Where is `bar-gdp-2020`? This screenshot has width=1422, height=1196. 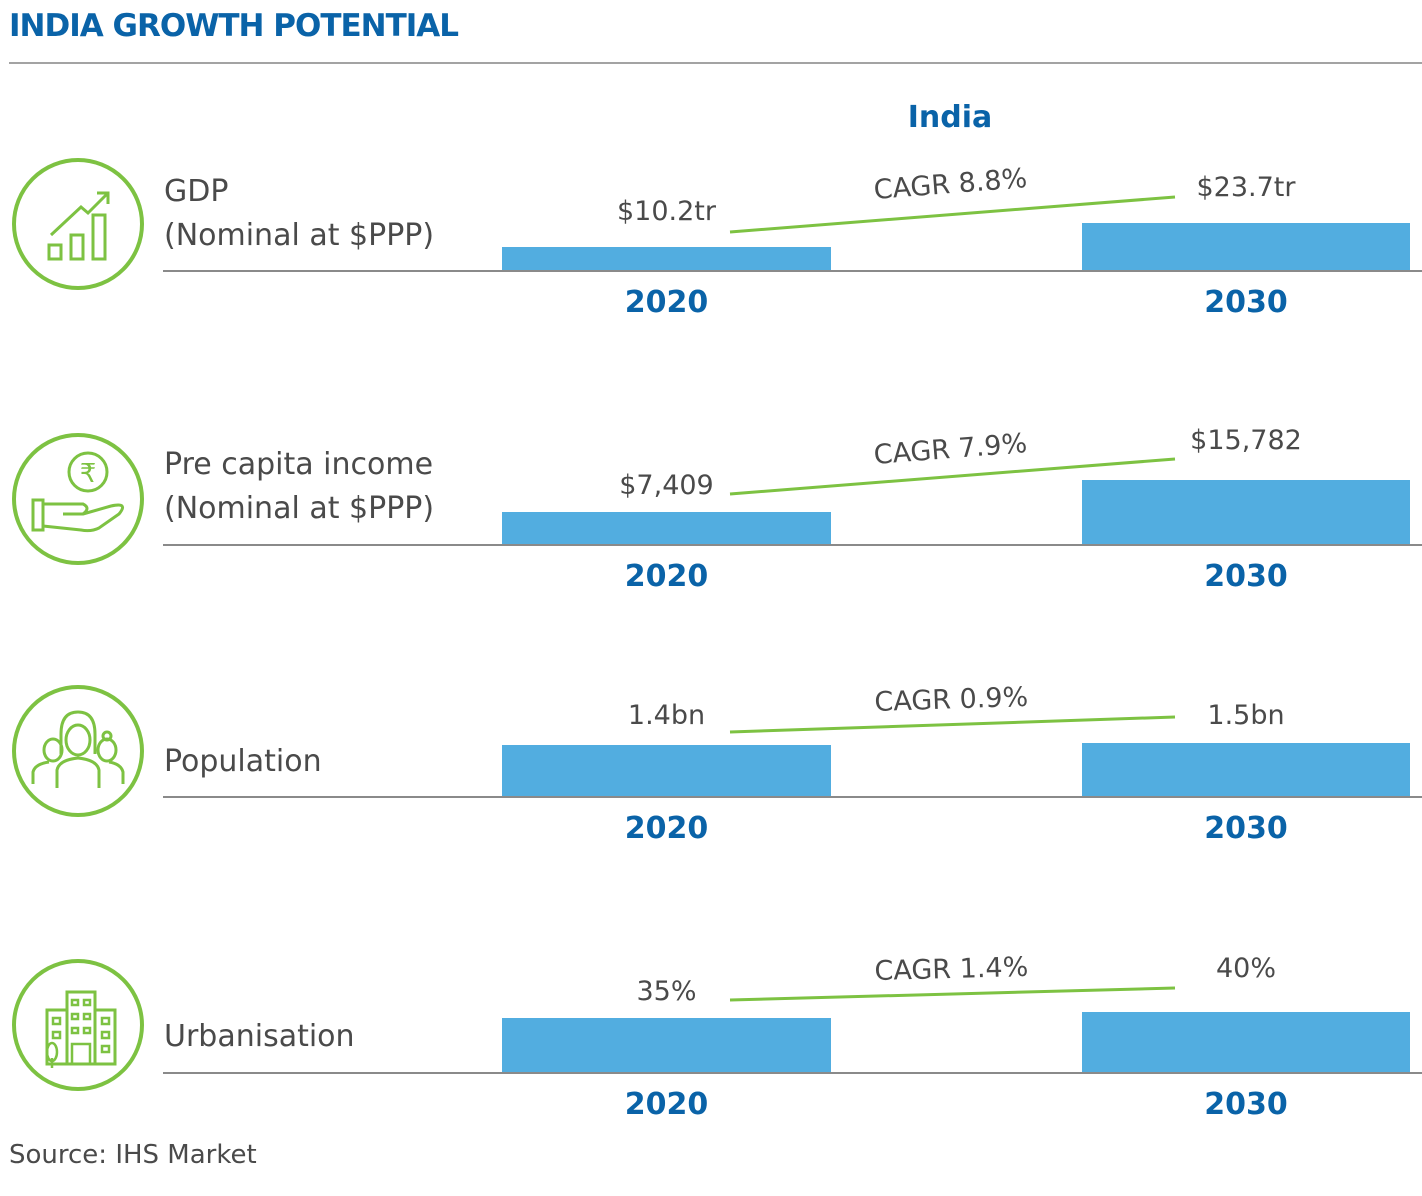 bar-gdp-2020 is located at coordinates (666, 258).